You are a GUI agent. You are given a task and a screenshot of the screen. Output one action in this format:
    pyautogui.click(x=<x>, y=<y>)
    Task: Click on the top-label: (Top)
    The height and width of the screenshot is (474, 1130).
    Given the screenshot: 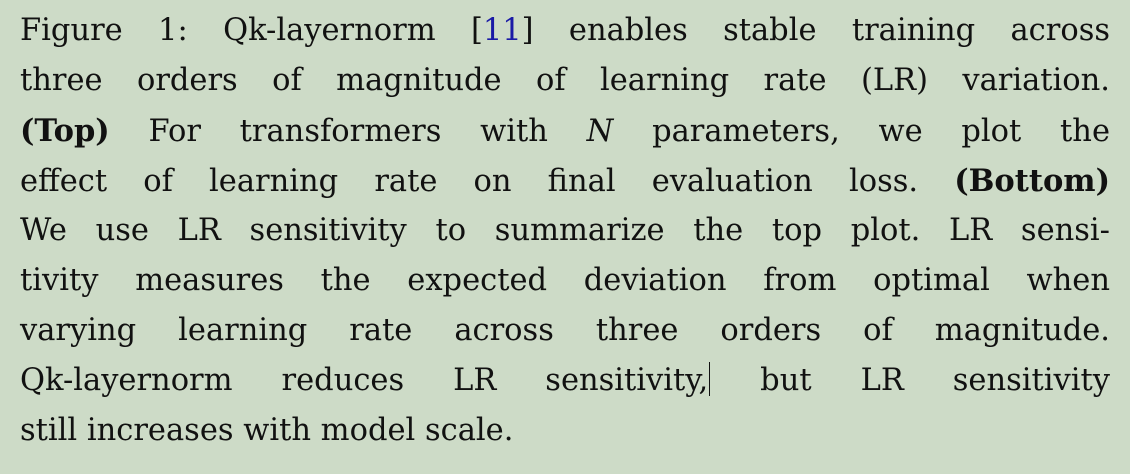 What is the action you would take?
    pyautogui.click(x=65, y=131)
    